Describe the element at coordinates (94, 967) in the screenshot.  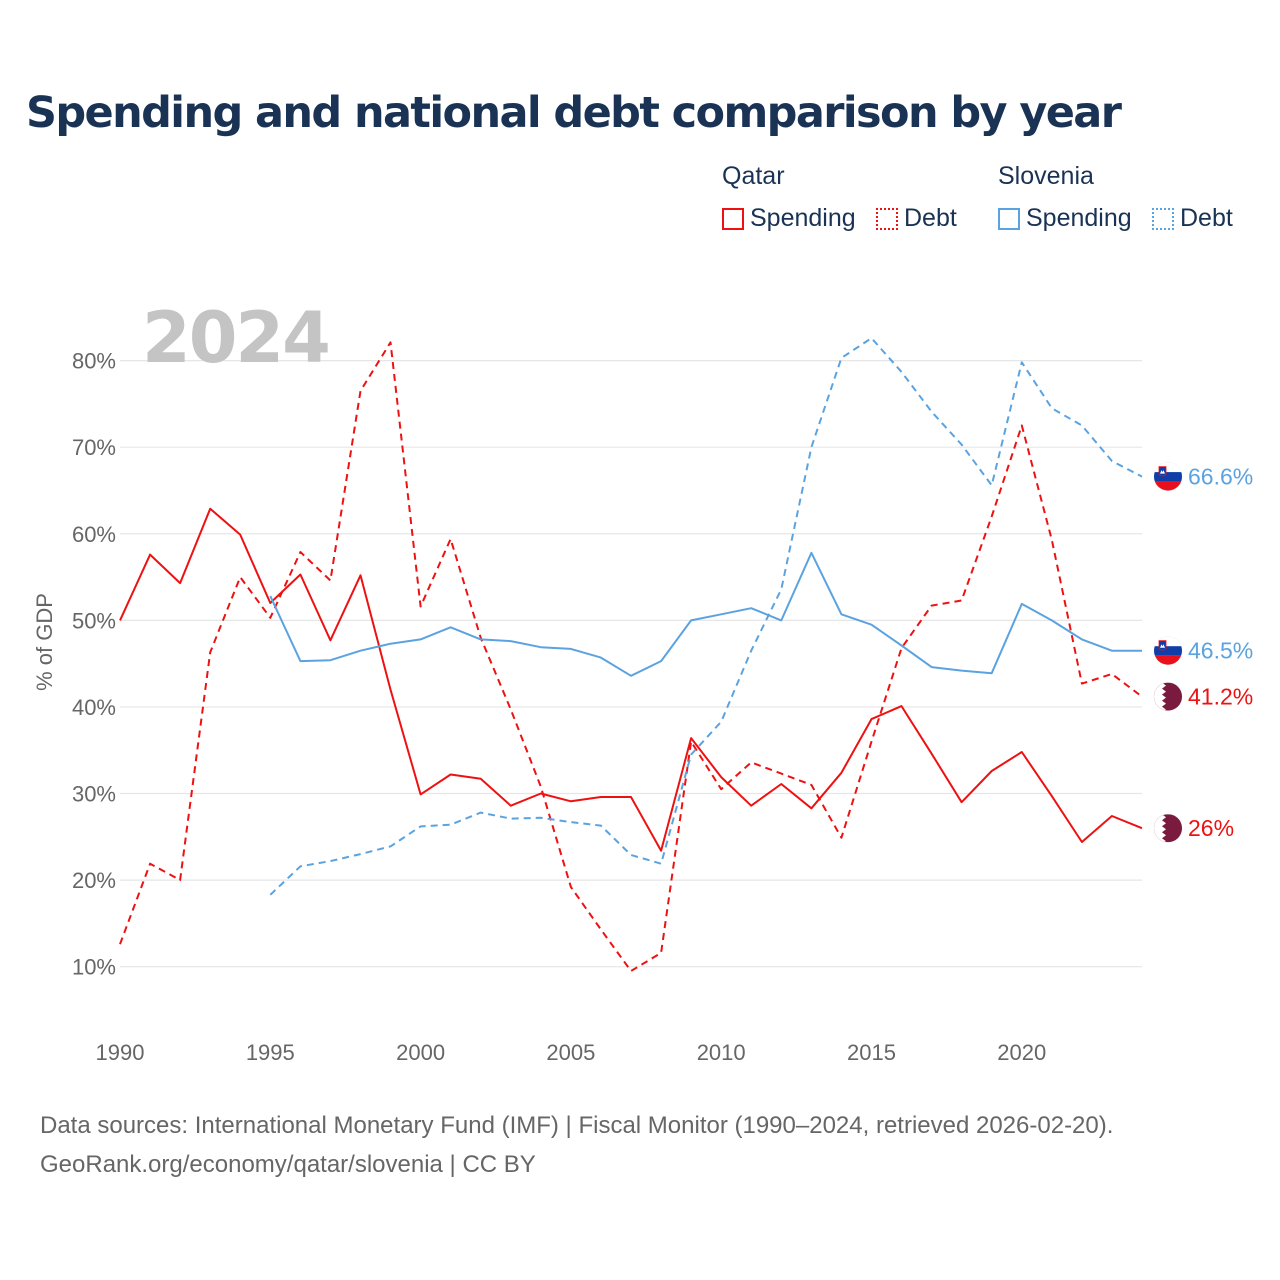
I see `y-tick-label: 10%` at that location.